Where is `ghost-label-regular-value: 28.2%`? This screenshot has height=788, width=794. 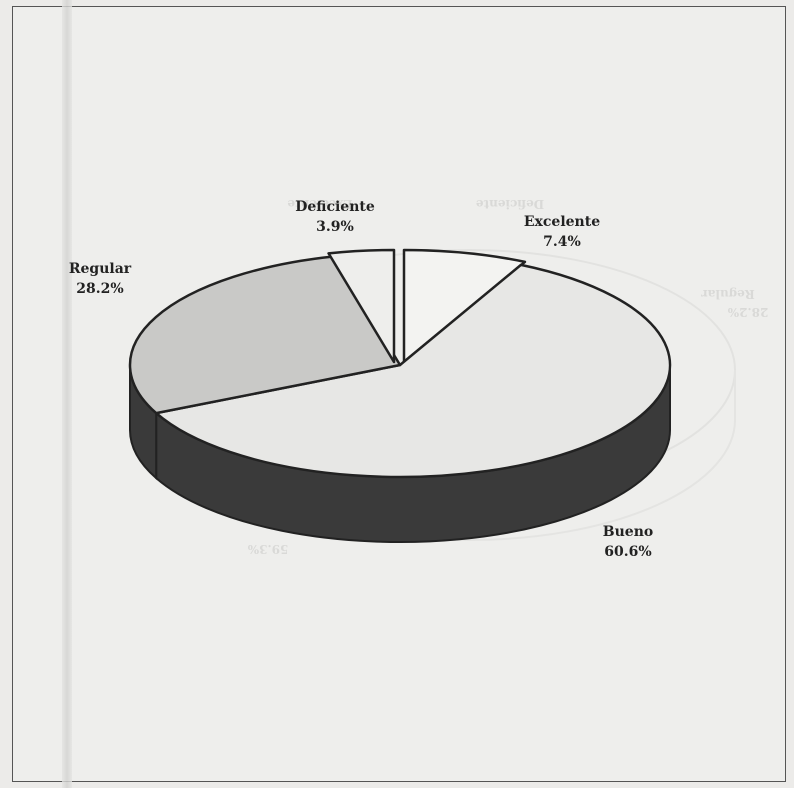
ghost-label-regular-value: 28.2% is located at coordinates (747, 312).